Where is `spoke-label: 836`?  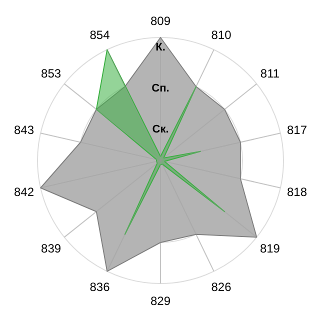 spoke-label: 836 is located at coordinates (100, 287).